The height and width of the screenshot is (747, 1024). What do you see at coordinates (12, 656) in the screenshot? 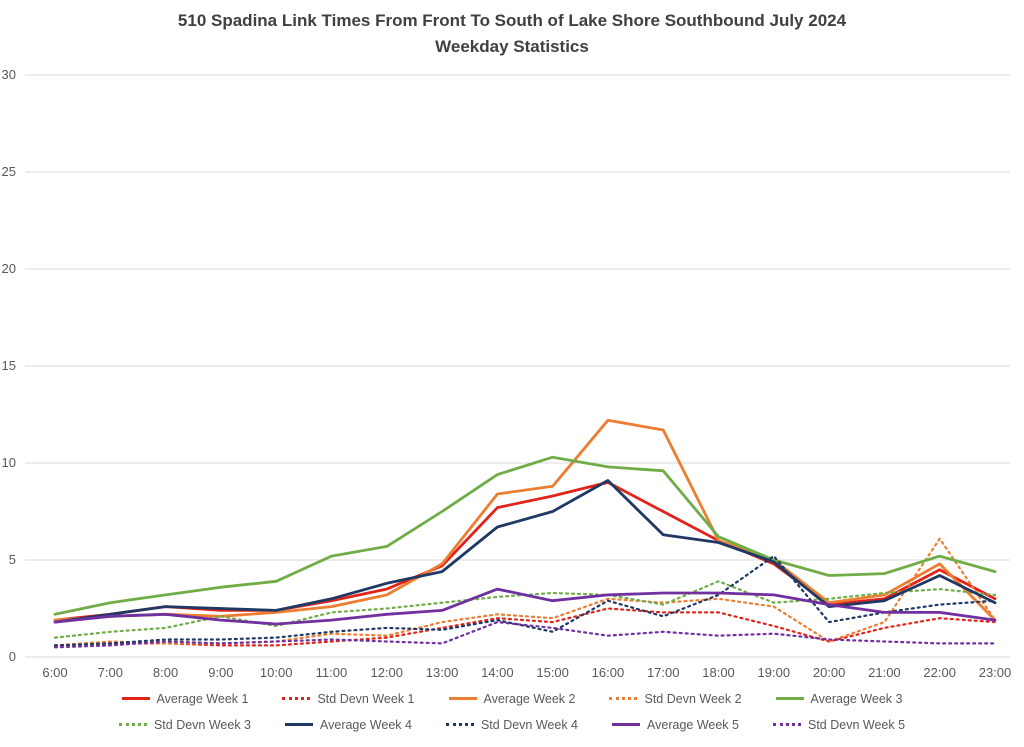
I see `y-tick-label: 0` at bounding box center [12, 656].